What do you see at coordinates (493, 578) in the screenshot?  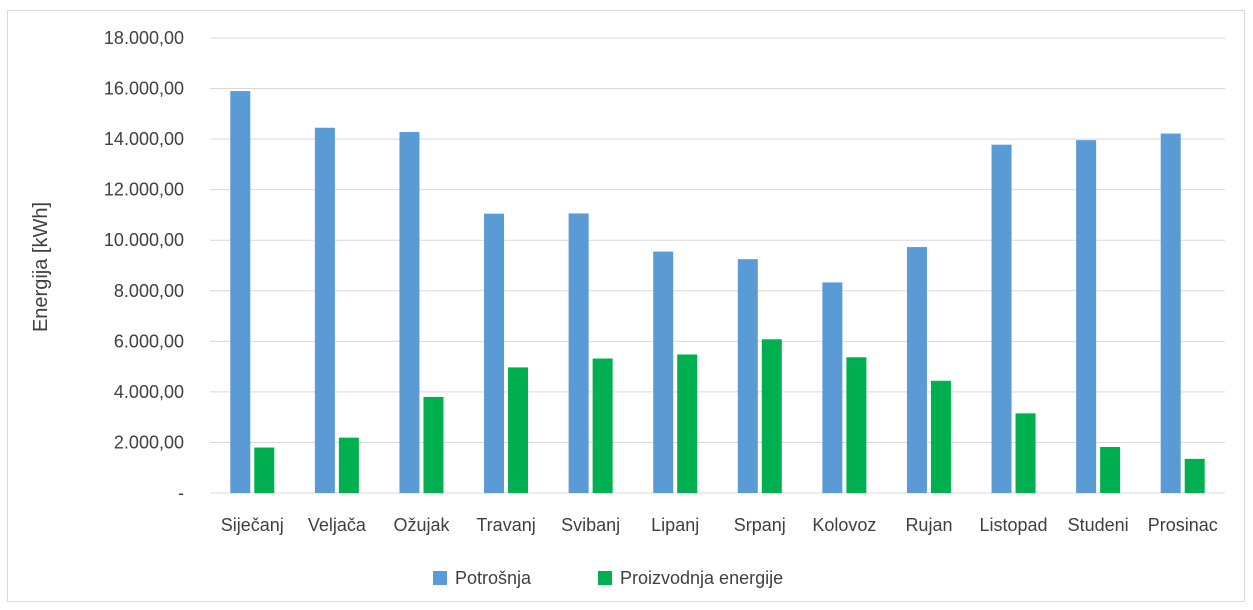 I see `legend-label: Potrošnja` at bounding box center [493, 578].